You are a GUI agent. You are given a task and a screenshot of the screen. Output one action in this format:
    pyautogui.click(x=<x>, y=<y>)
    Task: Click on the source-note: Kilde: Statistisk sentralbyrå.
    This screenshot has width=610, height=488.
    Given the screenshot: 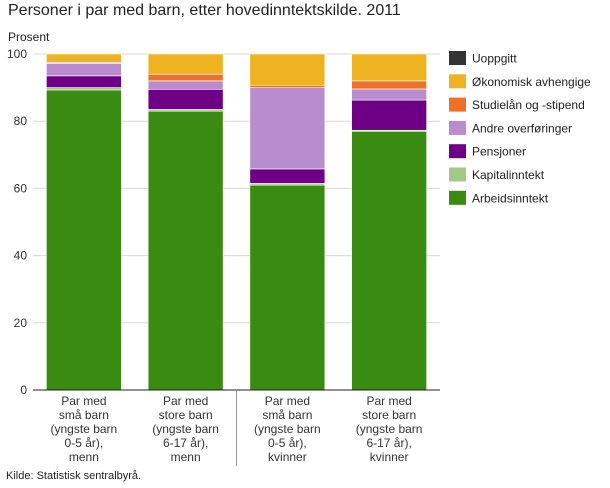 What is the action you would take?
    pyautogui.click(x=74, y=476)
    